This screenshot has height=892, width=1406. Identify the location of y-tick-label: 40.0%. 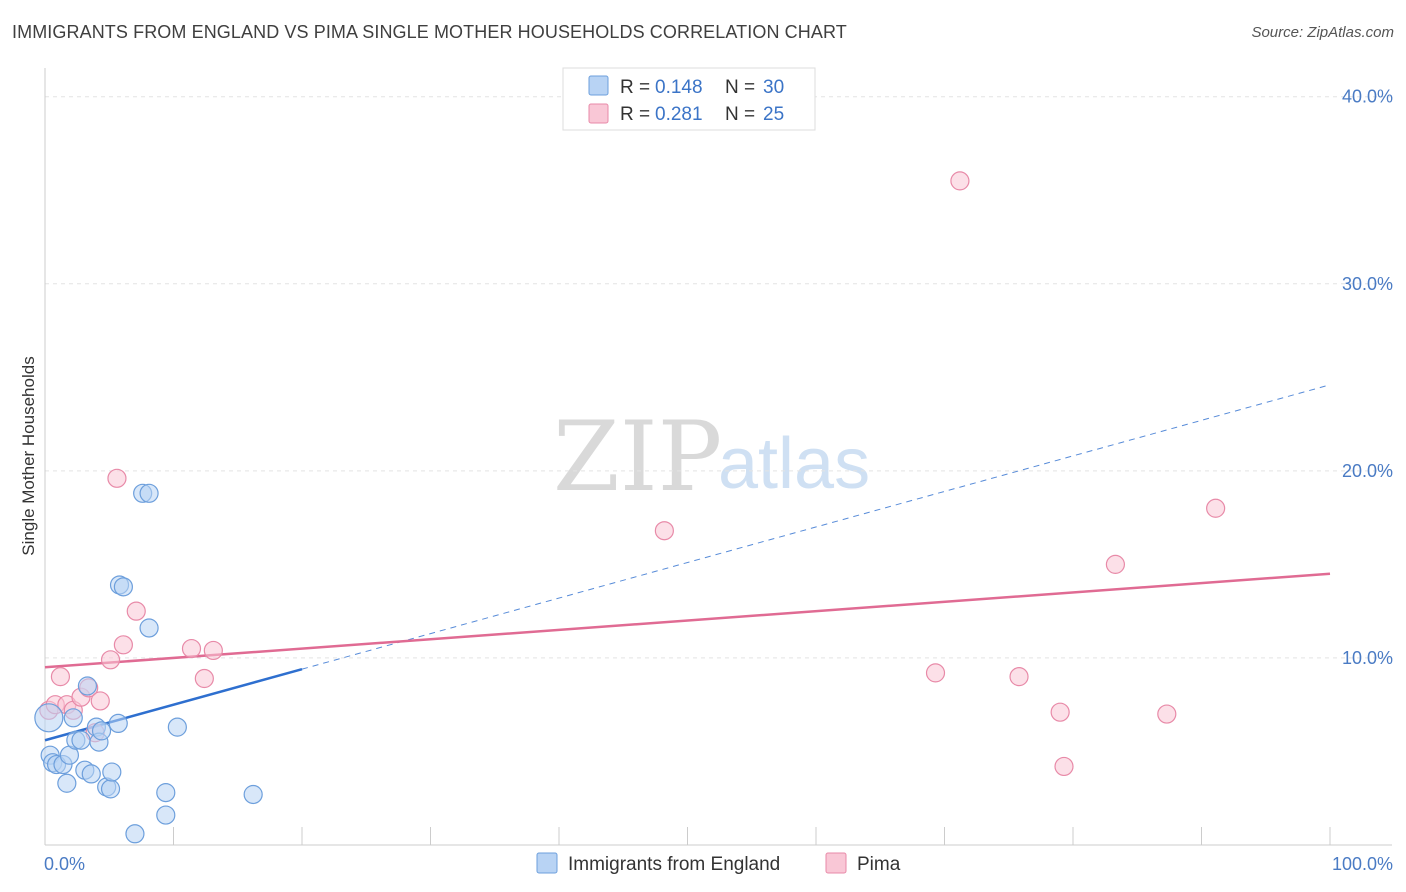
(1367, 97).